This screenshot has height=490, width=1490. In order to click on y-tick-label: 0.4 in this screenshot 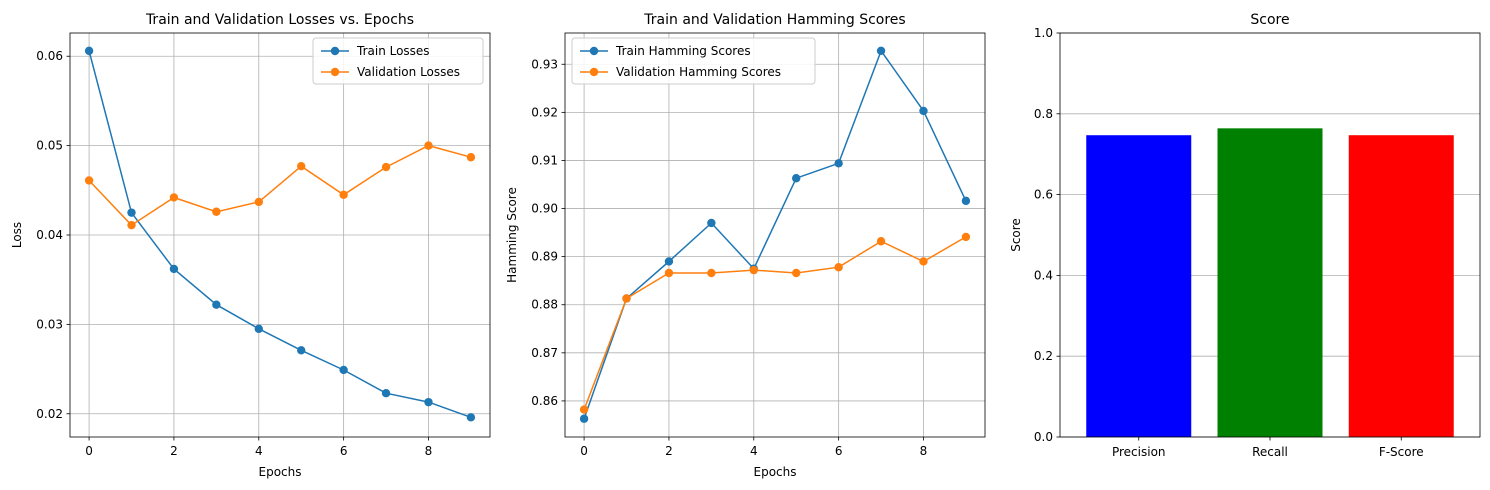, I will do `click(1043, 275)`.